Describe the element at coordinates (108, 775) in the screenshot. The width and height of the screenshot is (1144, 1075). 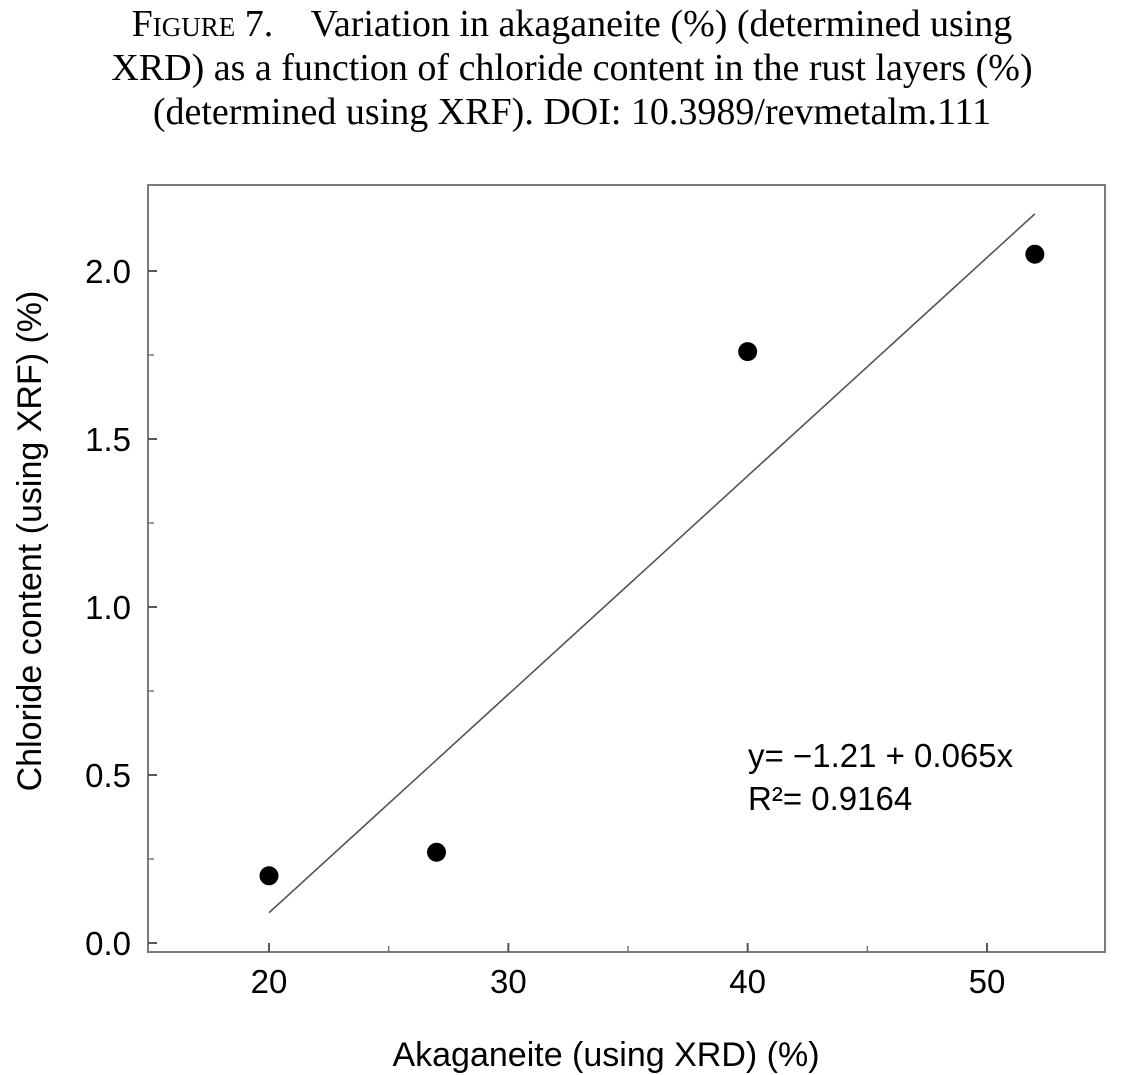
I see `y-tick-label: 0.5` at that location.